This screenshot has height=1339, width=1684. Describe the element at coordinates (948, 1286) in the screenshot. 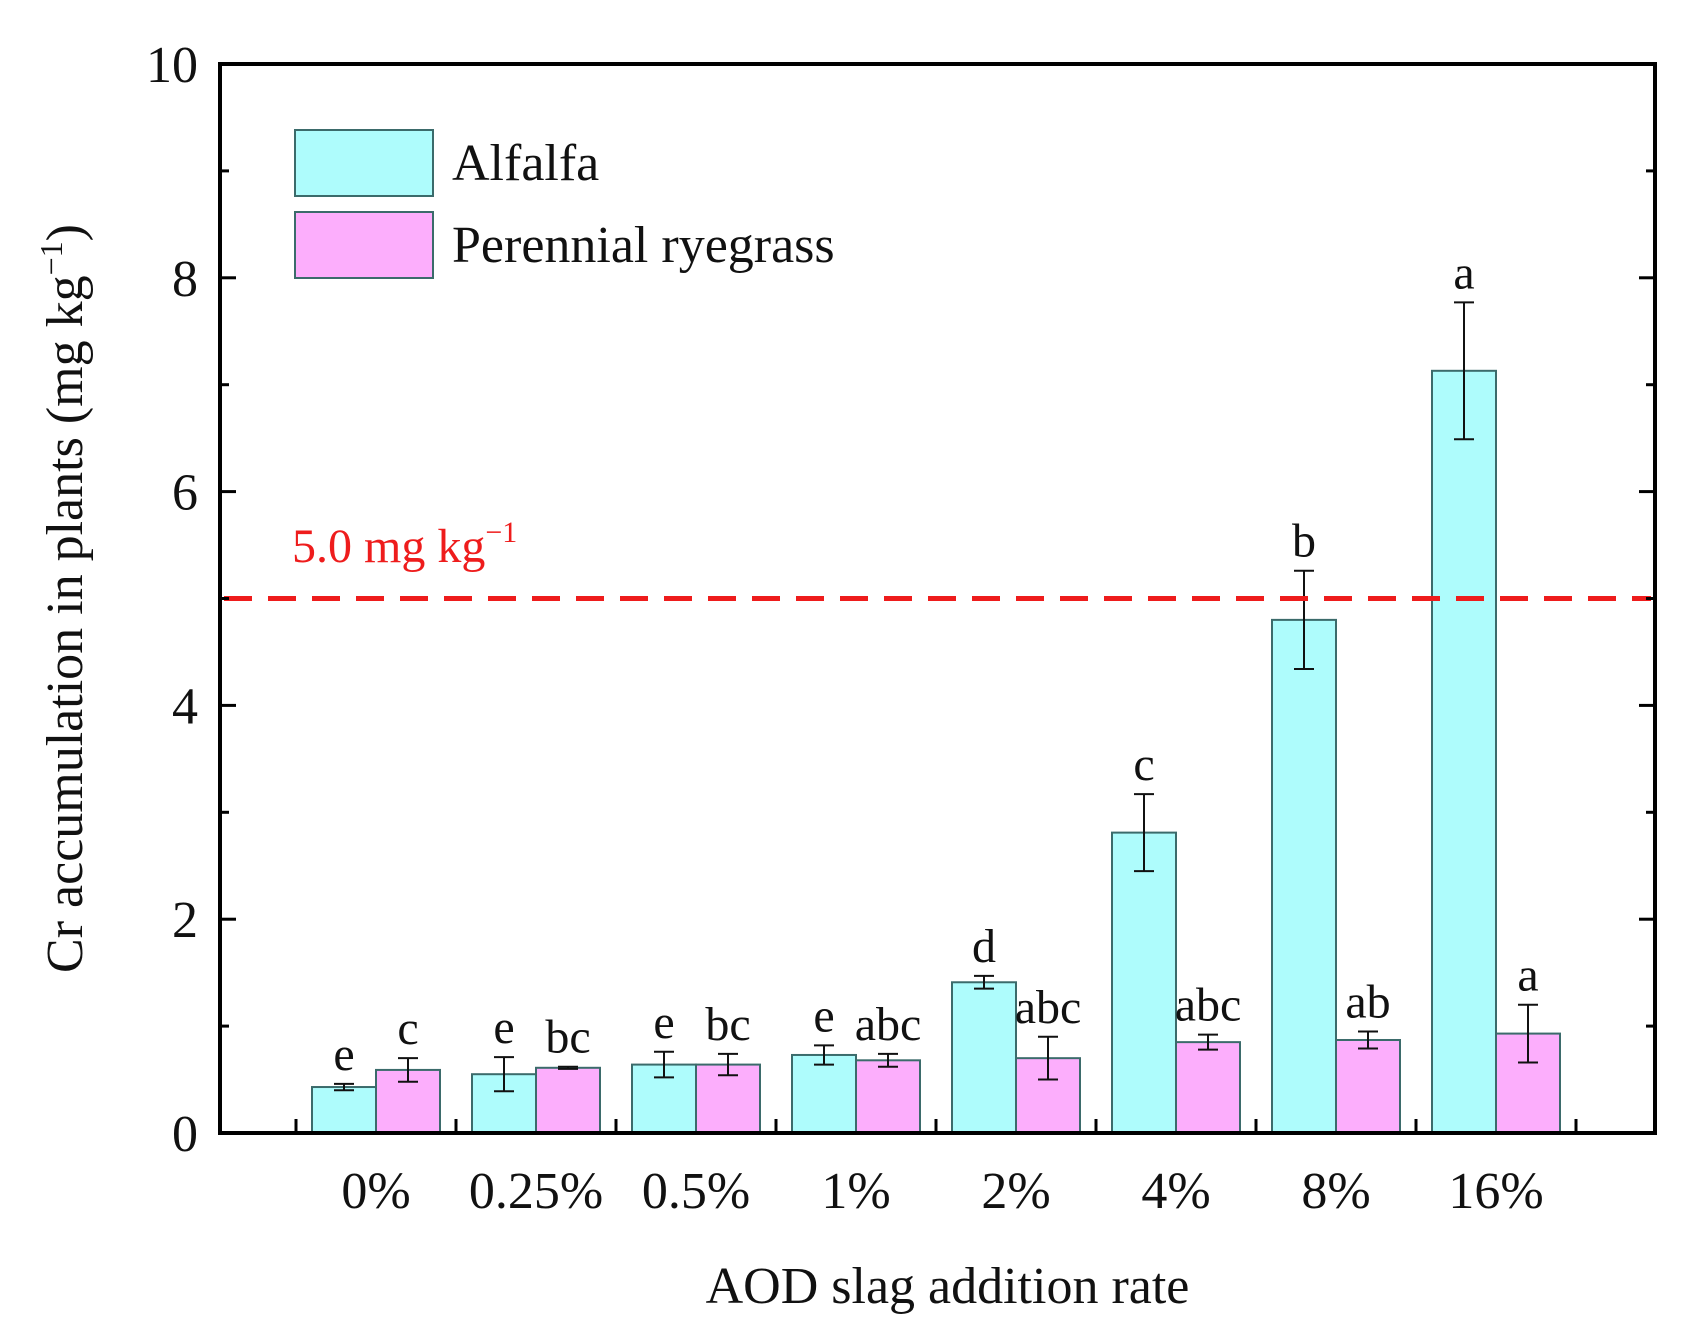

I see `x-axis-label: AOD slag addition rate` at that location.